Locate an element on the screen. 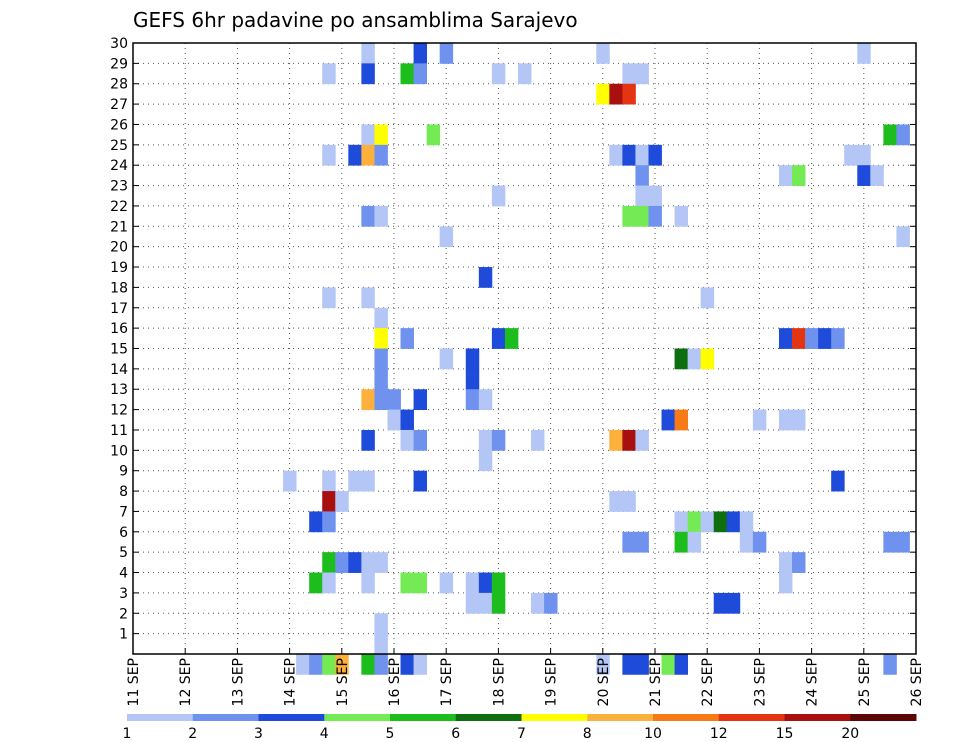  legend-label: 20 is located at coordinates (850, 734).